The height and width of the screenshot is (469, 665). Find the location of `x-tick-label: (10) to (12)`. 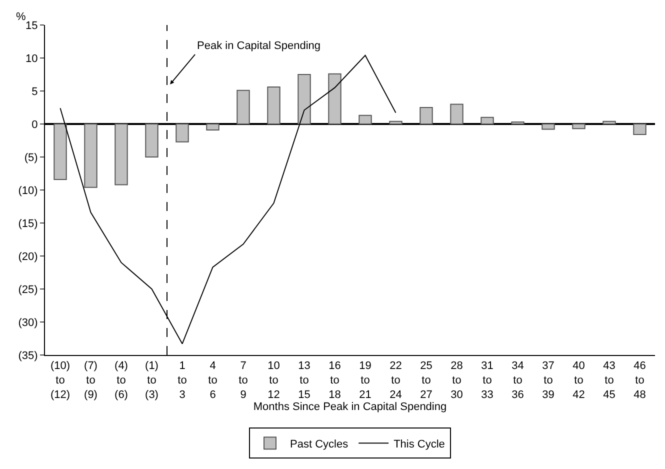

x-tick-label: (10) to (12) is located at coordinates (60, 380).